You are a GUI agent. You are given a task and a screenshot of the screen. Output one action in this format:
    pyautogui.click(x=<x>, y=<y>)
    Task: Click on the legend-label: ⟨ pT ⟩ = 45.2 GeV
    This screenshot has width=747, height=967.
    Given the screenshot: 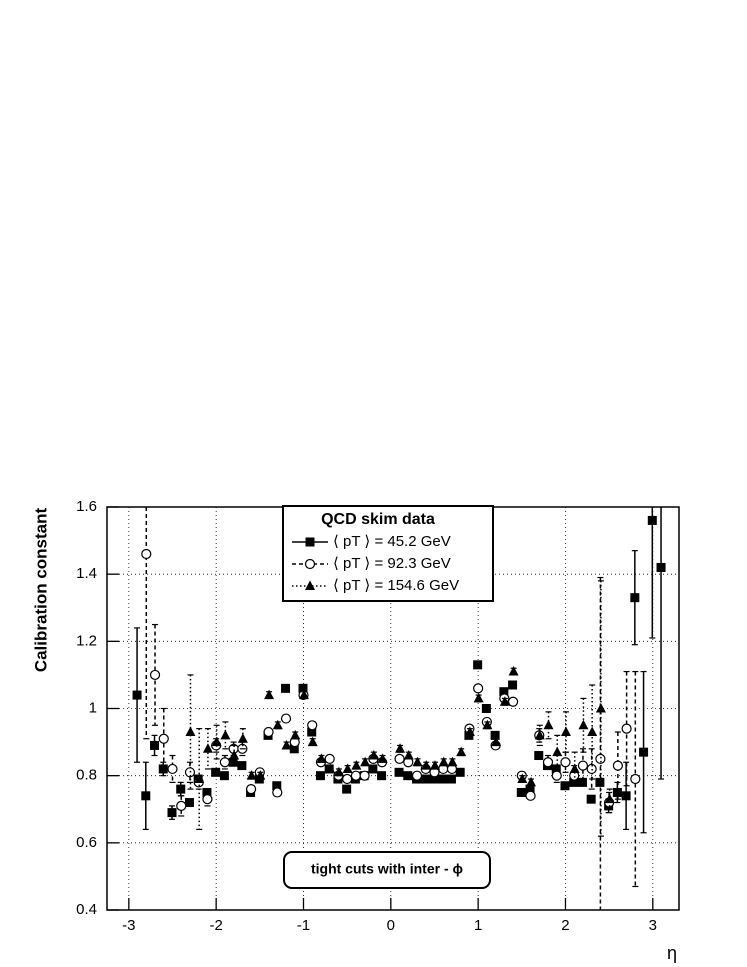 What is the action you would take?
    pyautogui.click(x=392, y=541)
    